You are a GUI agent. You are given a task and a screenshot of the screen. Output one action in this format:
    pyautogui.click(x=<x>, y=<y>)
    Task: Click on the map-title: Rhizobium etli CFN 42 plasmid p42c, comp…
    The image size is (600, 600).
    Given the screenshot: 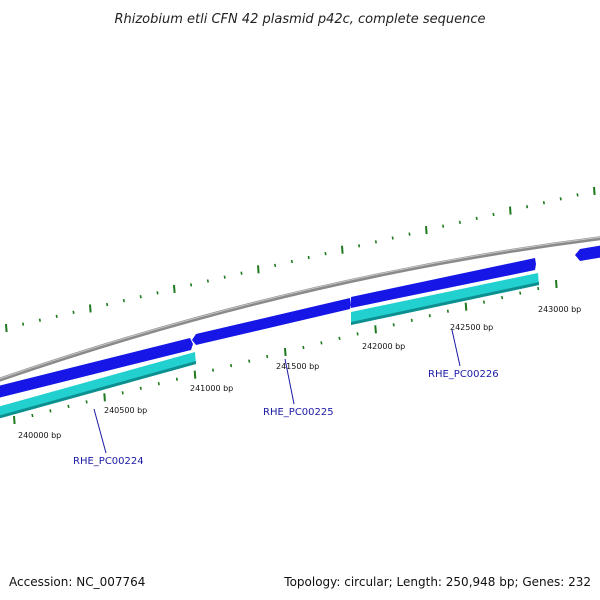 What is the action you would take?
    pyautogui.click(x=299, y=19)
    